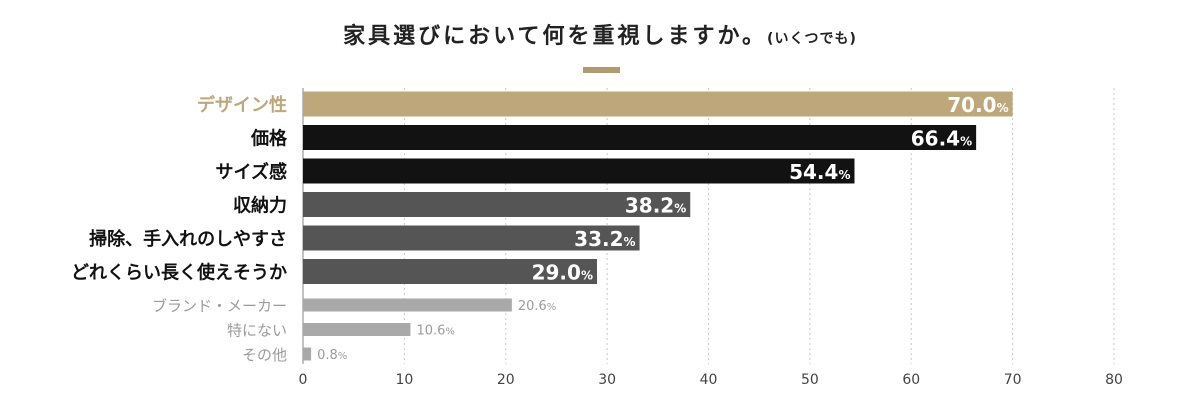 Image resolution: width=1200 pixels, height=400 pixels. I want to click on title-underline-rule, so click(601, 70).